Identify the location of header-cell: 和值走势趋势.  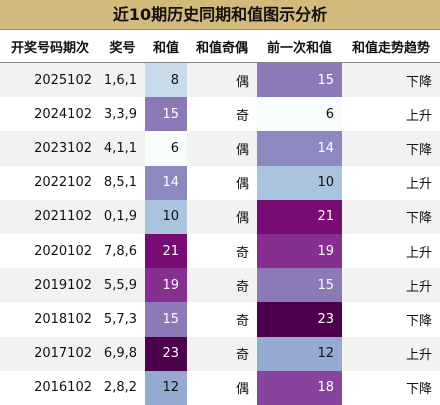
(390, 48).